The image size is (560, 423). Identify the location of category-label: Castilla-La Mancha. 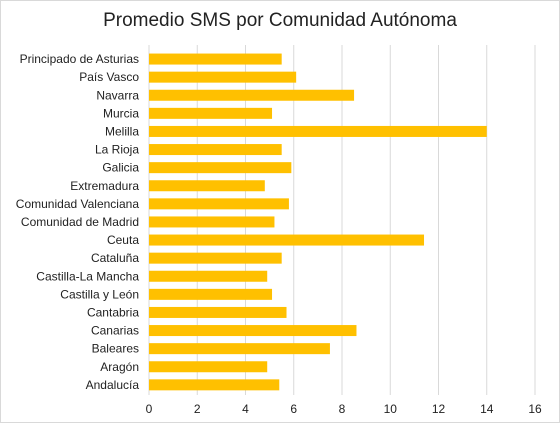
(87, 276).